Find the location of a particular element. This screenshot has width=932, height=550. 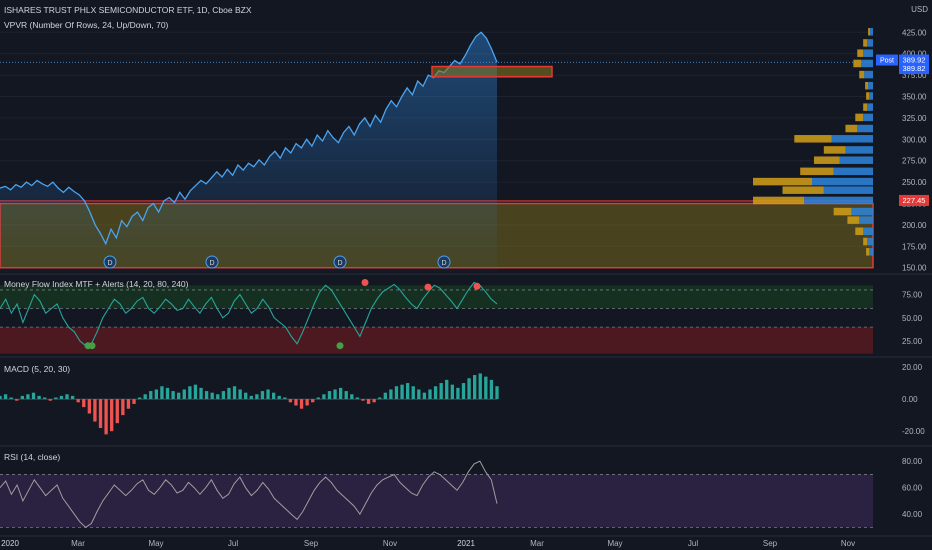

rsi-tick-label: 80.00 is located at coordinates (912, 461).